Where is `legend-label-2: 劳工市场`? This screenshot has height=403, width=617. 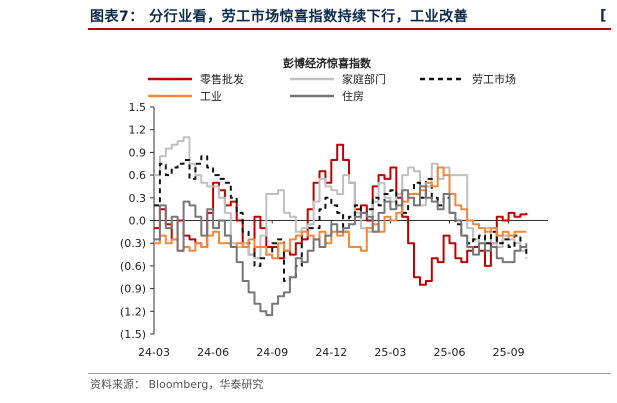 legend-label-2: 劳工市场 is located at coordinates (494, 79).